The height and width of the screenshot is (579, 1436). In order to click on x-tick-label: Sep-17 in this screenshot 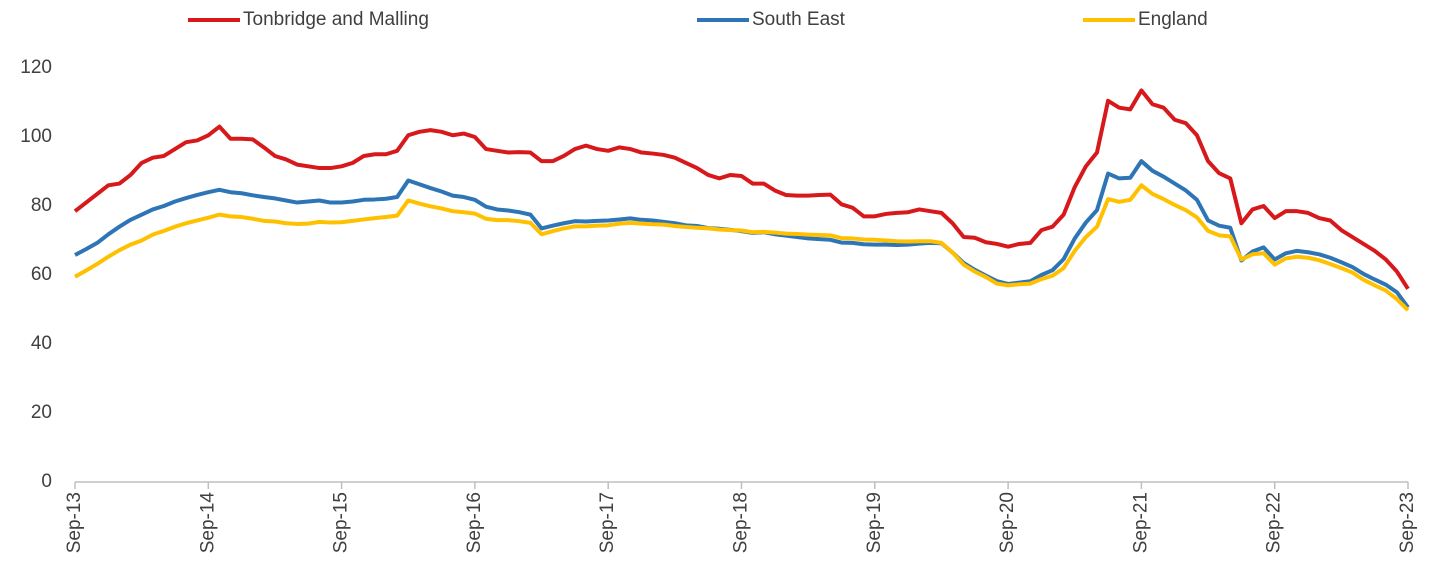, I will do `click(607, 522)`.